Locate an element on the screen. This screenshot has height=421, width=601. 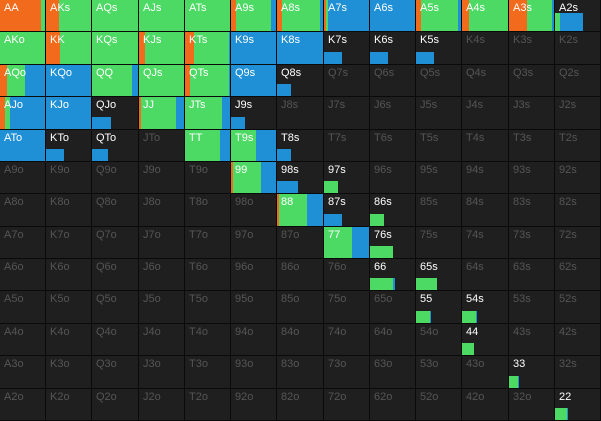
hand-cell: 54o is located at coordinates (439, 340).